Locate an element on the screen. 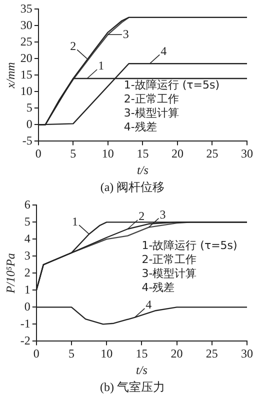 This screenshot has height=403, width=265. y-axis-title: x/mm is located at coordinates (10, 76).